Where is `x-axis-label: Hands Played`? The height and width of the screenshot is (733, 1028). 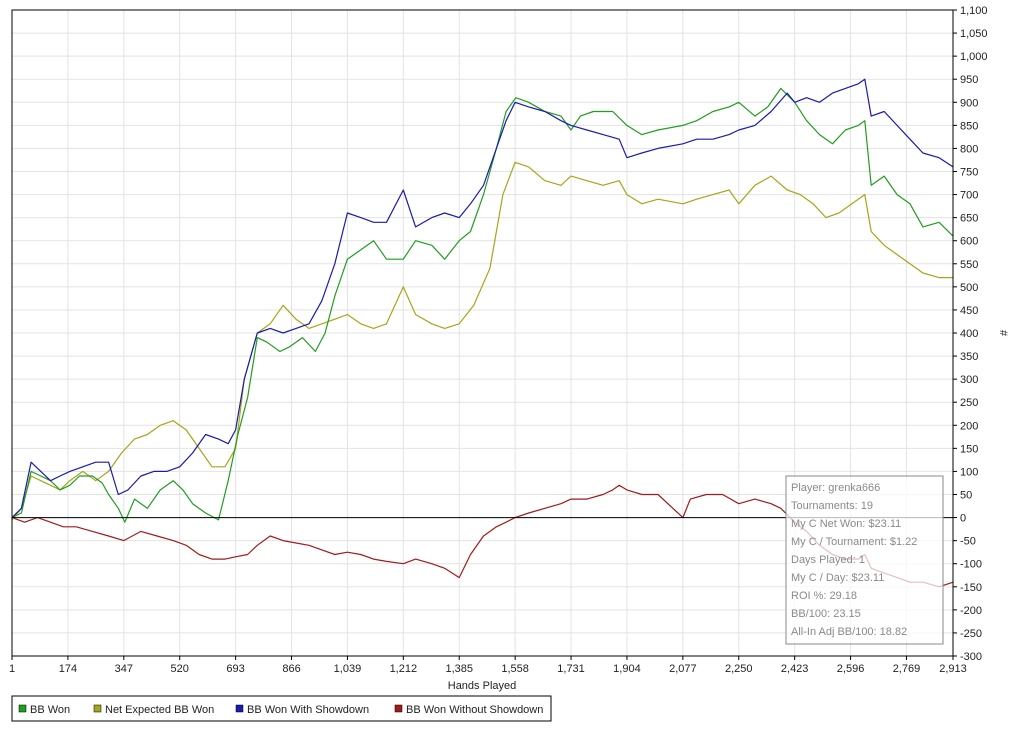 x-axis-label: Hands Played is located at coordinates (482, 686).